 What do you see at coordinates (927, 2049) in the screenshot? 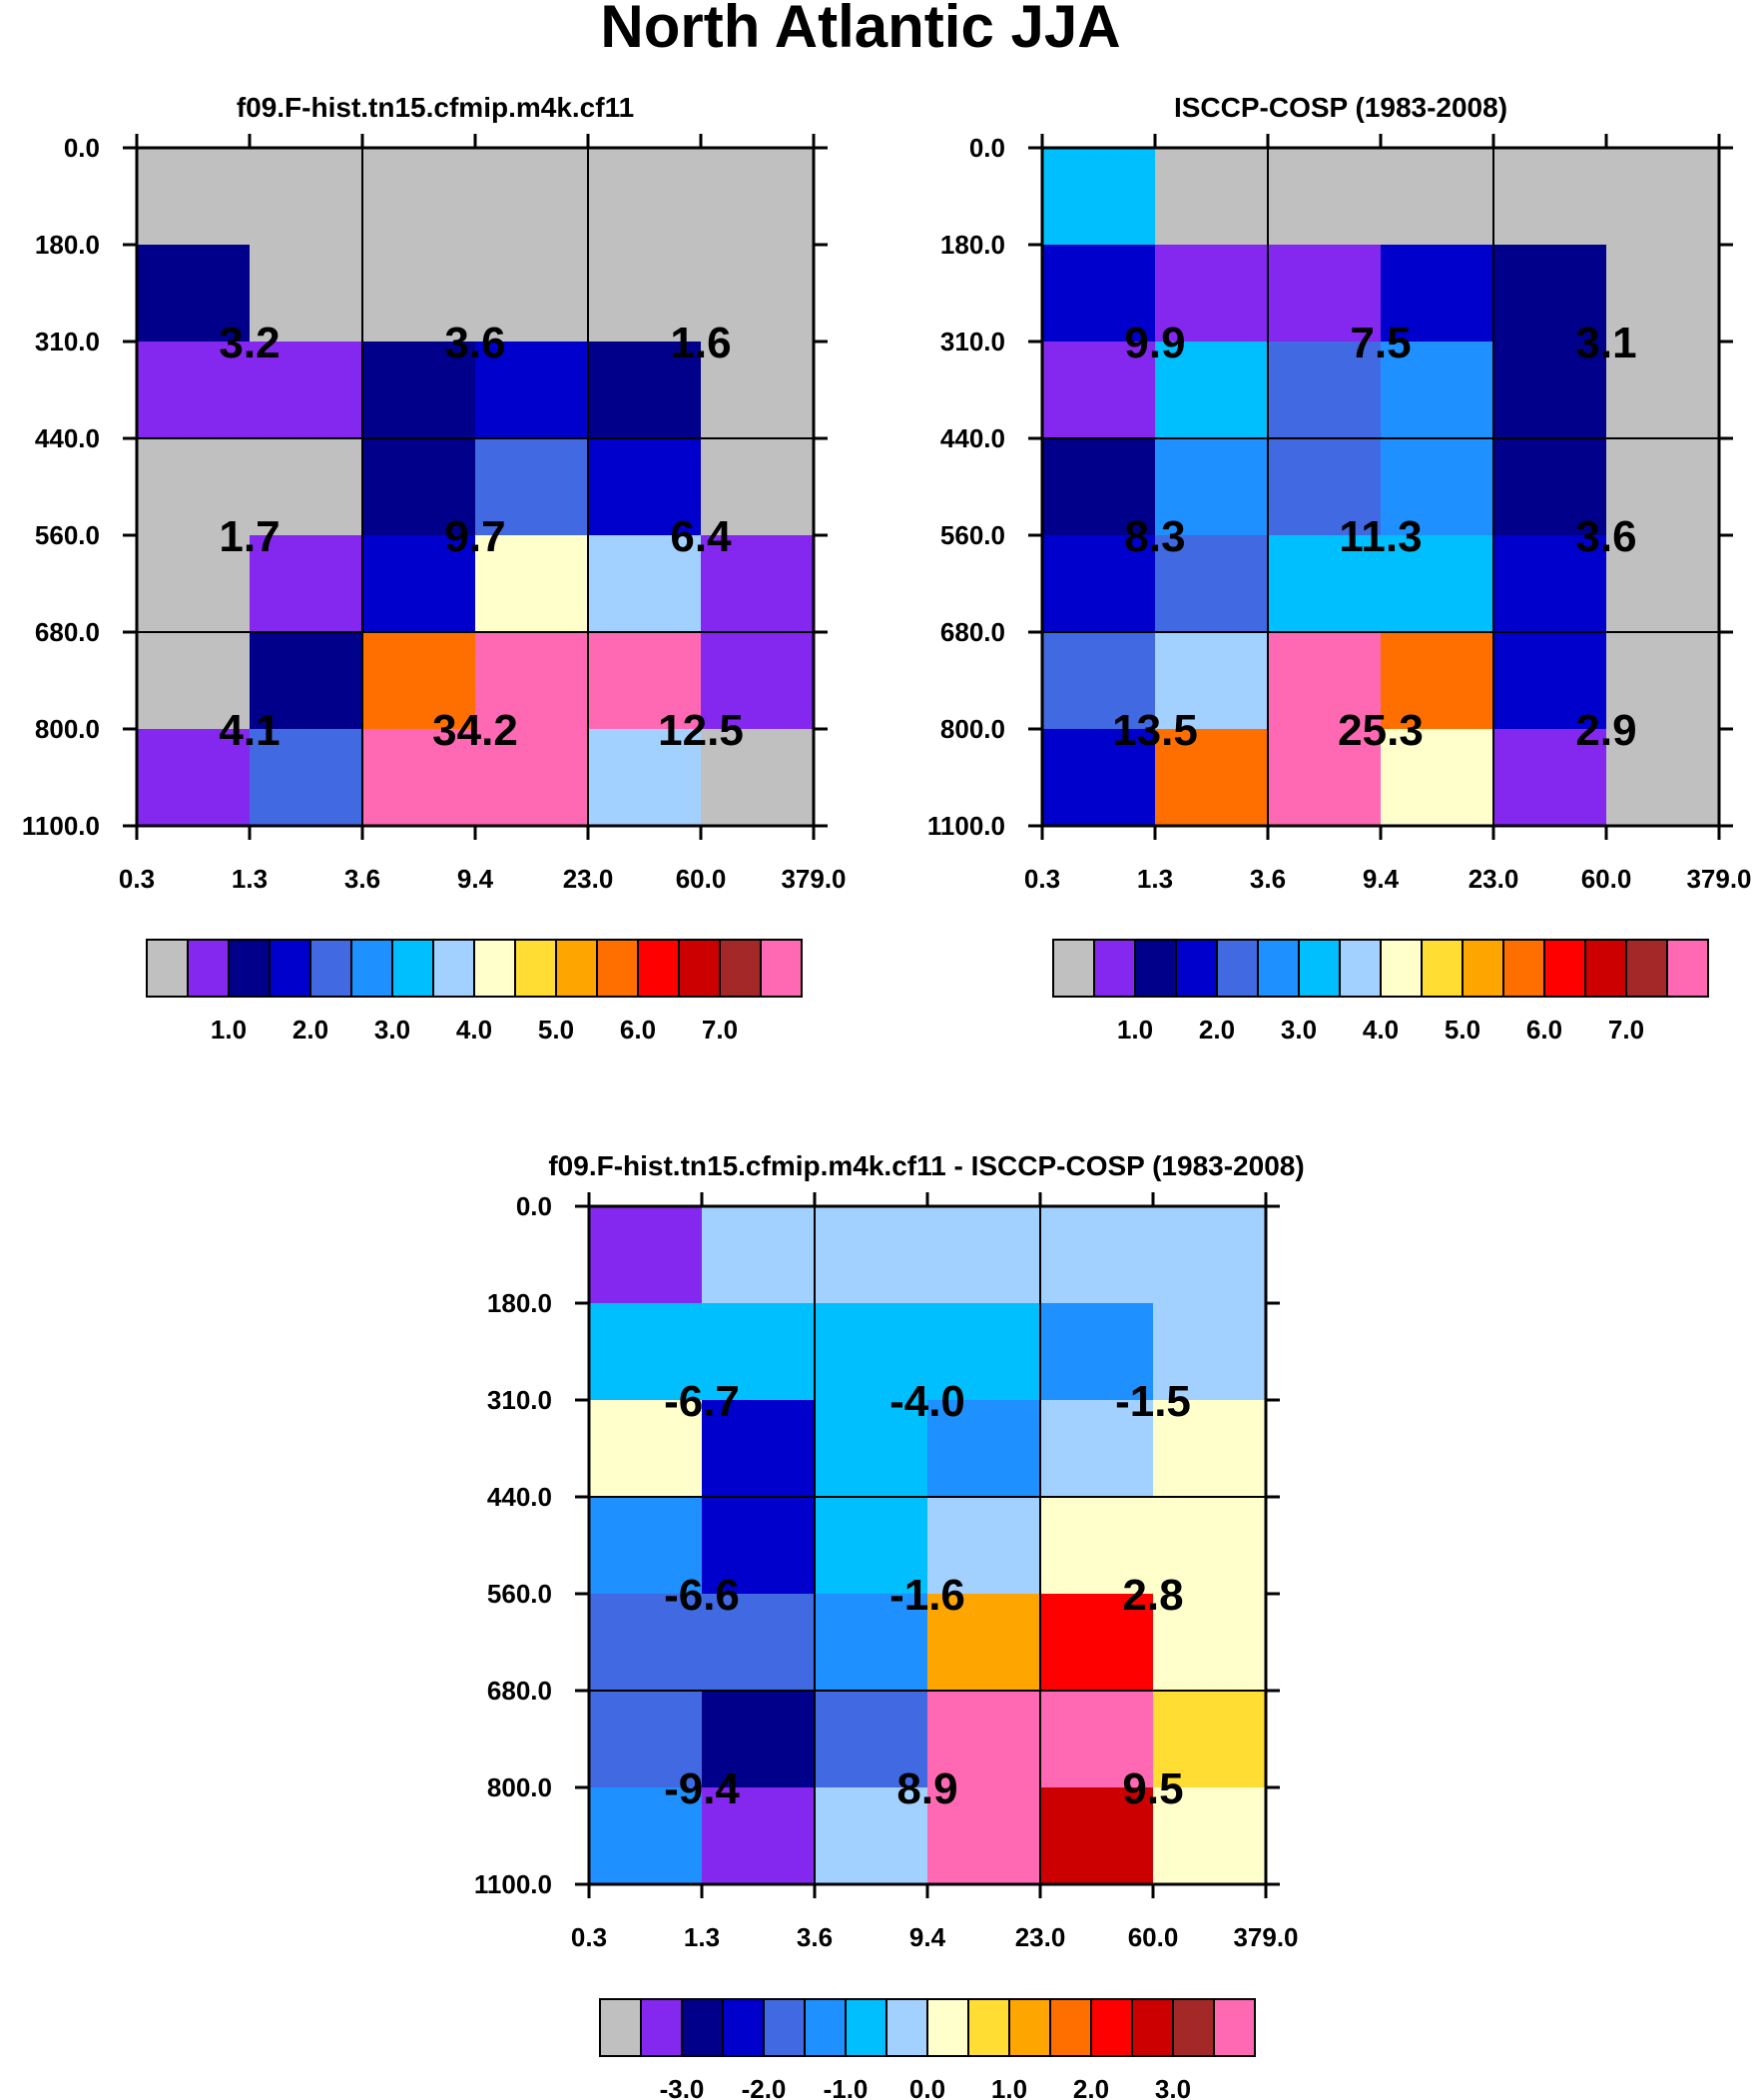
I see `colorbar-difference: -3.0 -2.0 -1.0 0.0 1.0 2.0 3.0` at bounding box center [927, 2049].